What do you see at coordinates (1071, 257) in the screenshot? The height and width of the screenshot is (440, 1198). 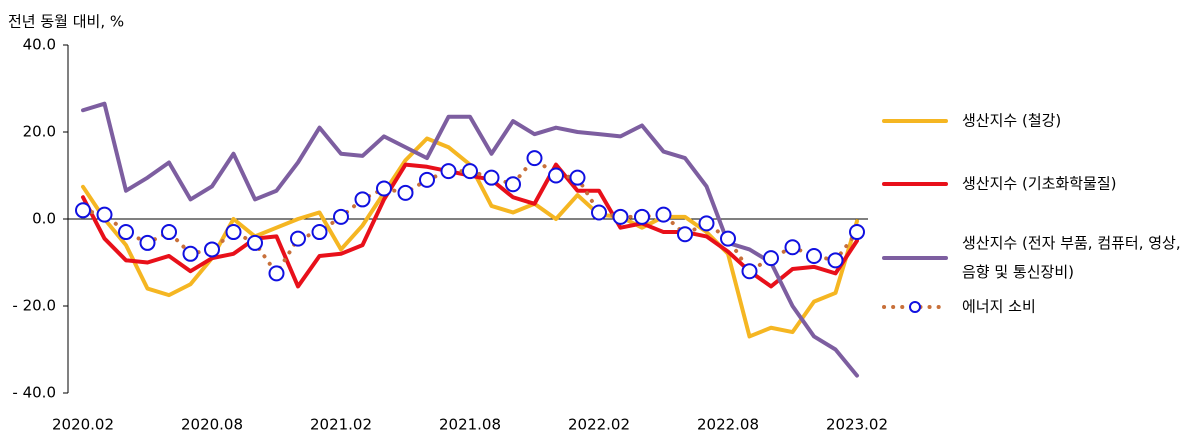 I see `legend-label: 생산지수 (전자 부품, 컴퓨터, 영상, 음향 및 통신장비)` at bounding box center [1071, 257].